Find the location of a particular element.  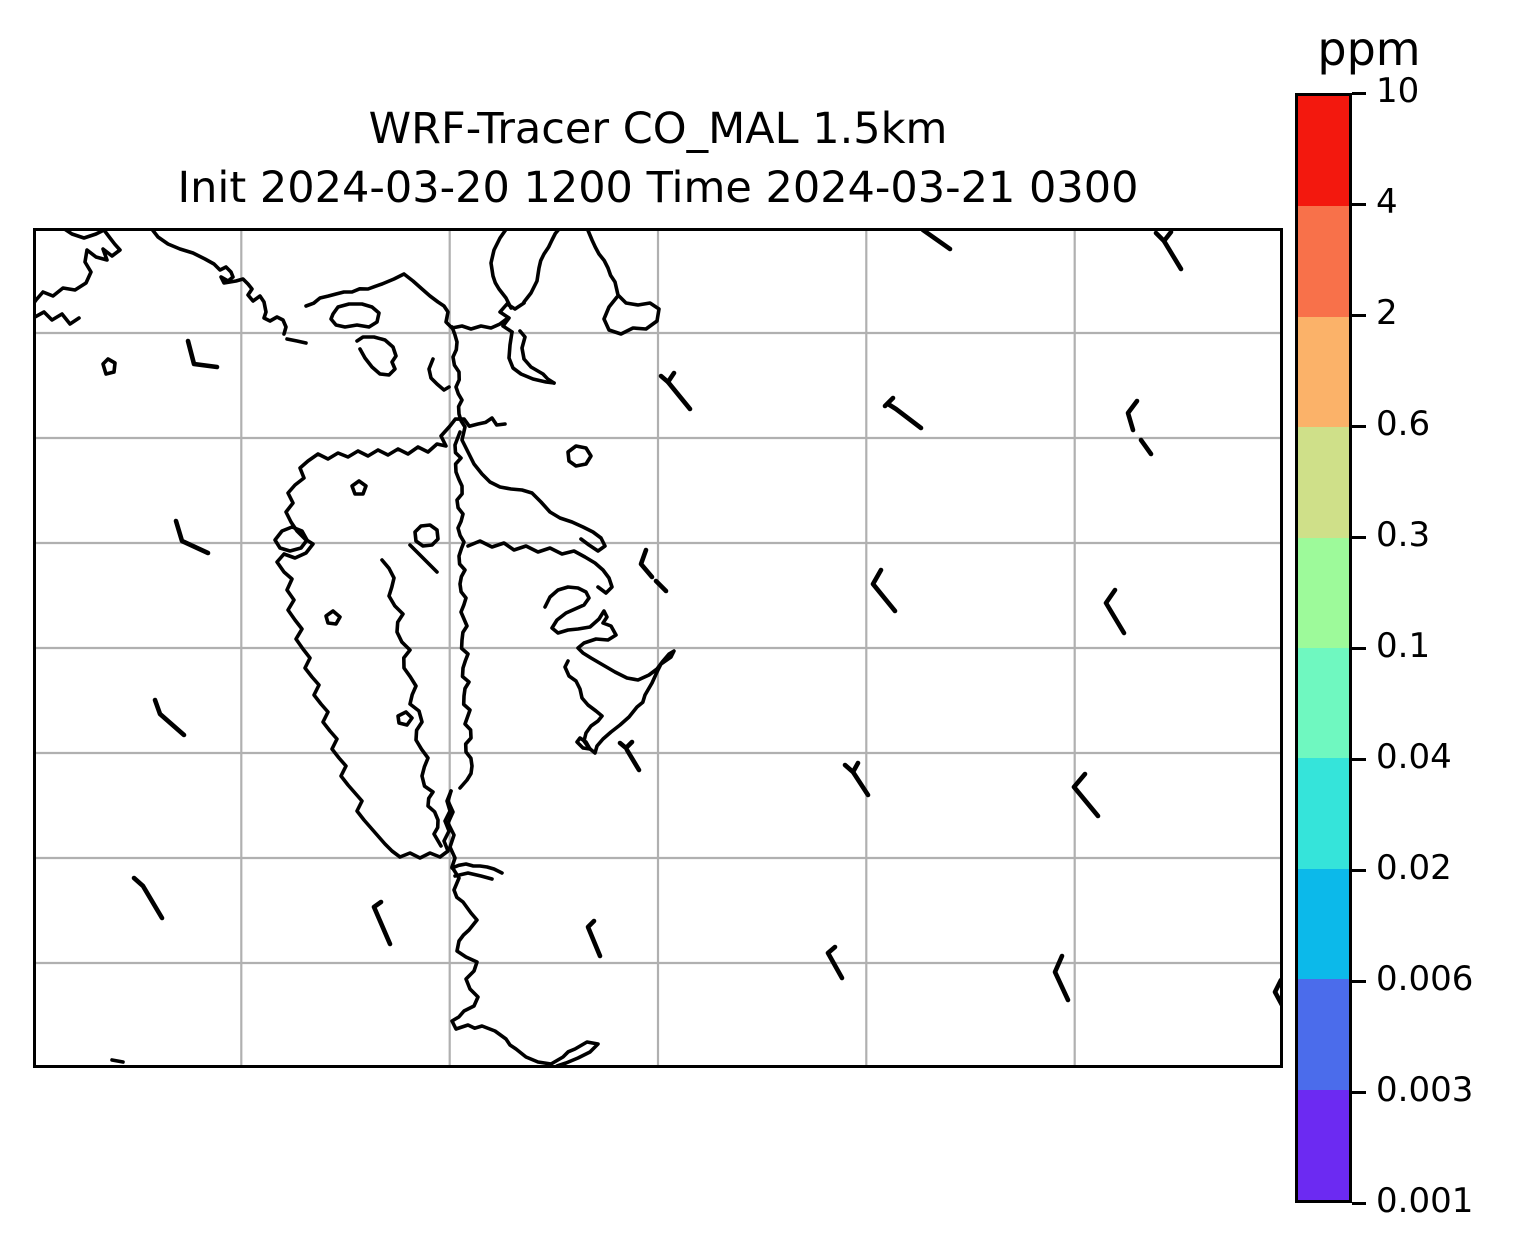

colorbar-tick-label: 0.04 is located at coordinates (1414, 757).